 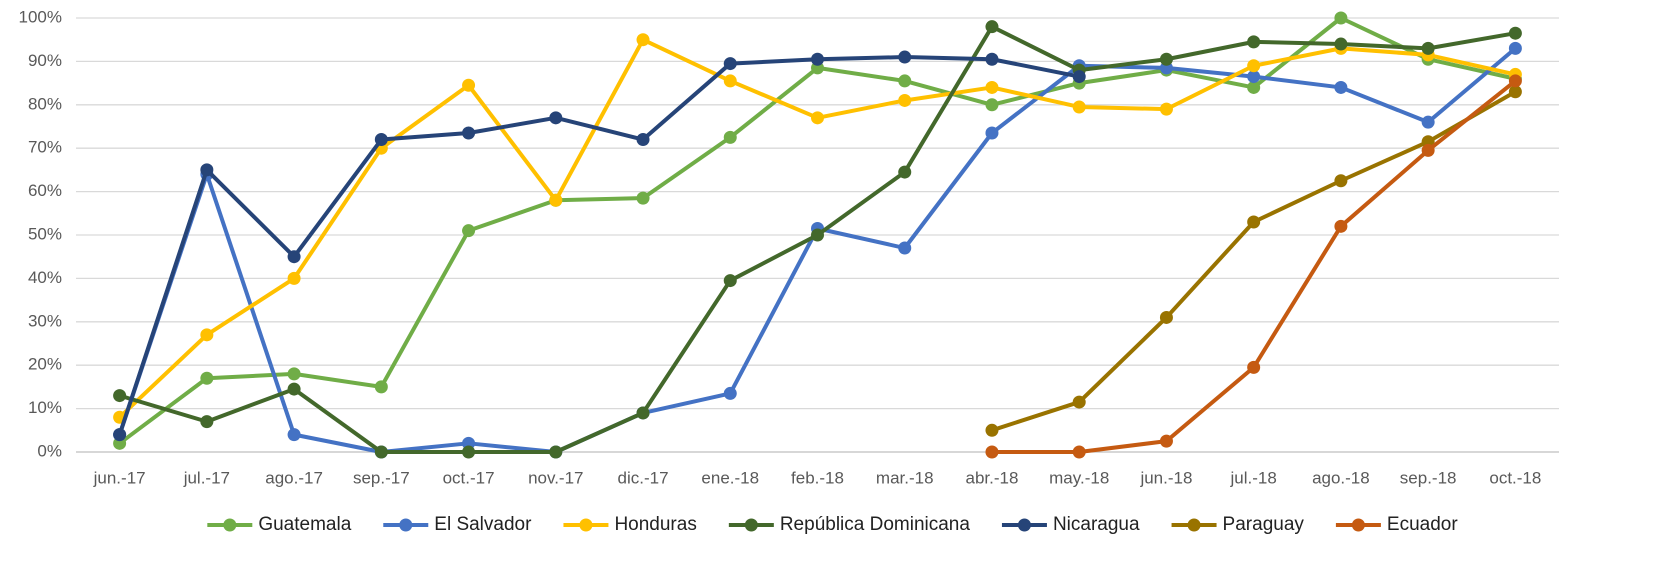 What do you see at coordinates (45, 407) in the screenshot?
I see `y-tick-label: 10%` at bounding box center [45, 407].